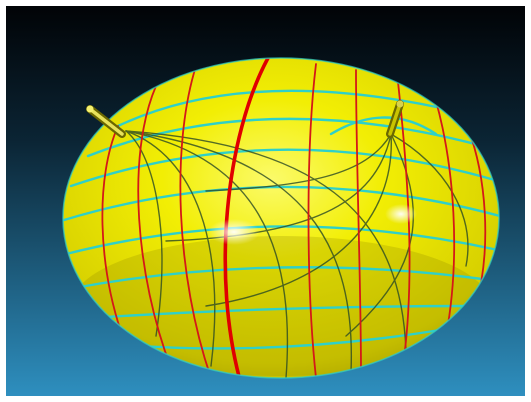 The width and height of the screenshot is (531, 402). I want to click on left-axis-rod, so click(106, 121).